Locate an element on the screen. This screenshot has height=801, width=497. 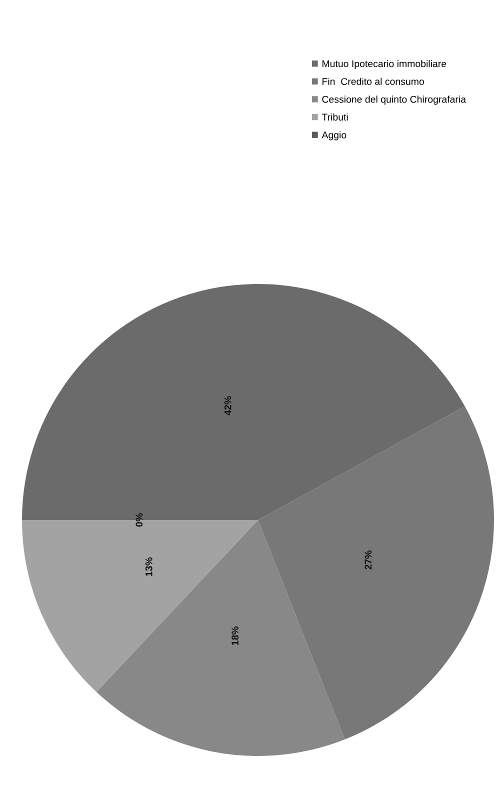
data-label: 18% is located at coordinates (235, 636).